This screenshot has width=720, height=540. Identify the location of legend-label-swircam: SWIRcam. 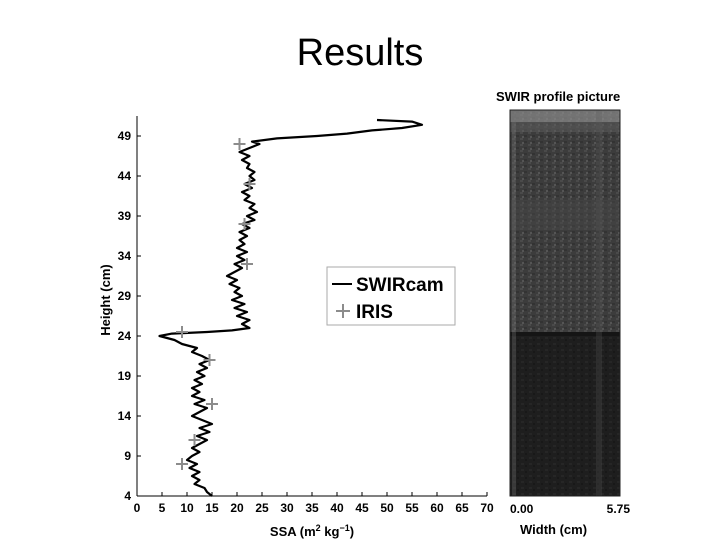
(400, 285).